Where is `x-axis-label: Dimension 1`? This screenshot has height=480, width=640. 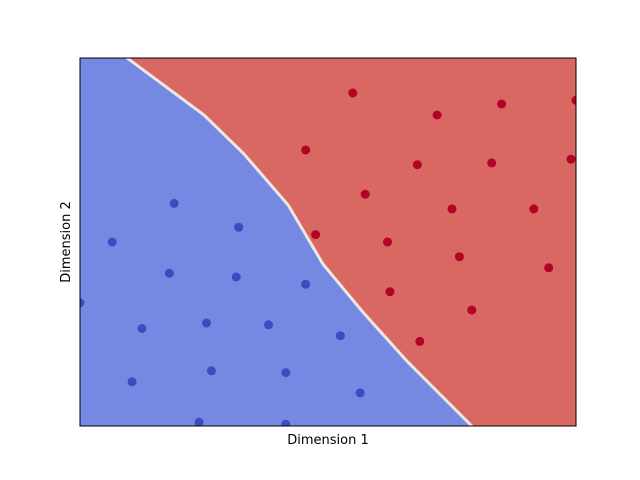 x-axis-label: Dimension 1 is located at coordinates (328, 440).